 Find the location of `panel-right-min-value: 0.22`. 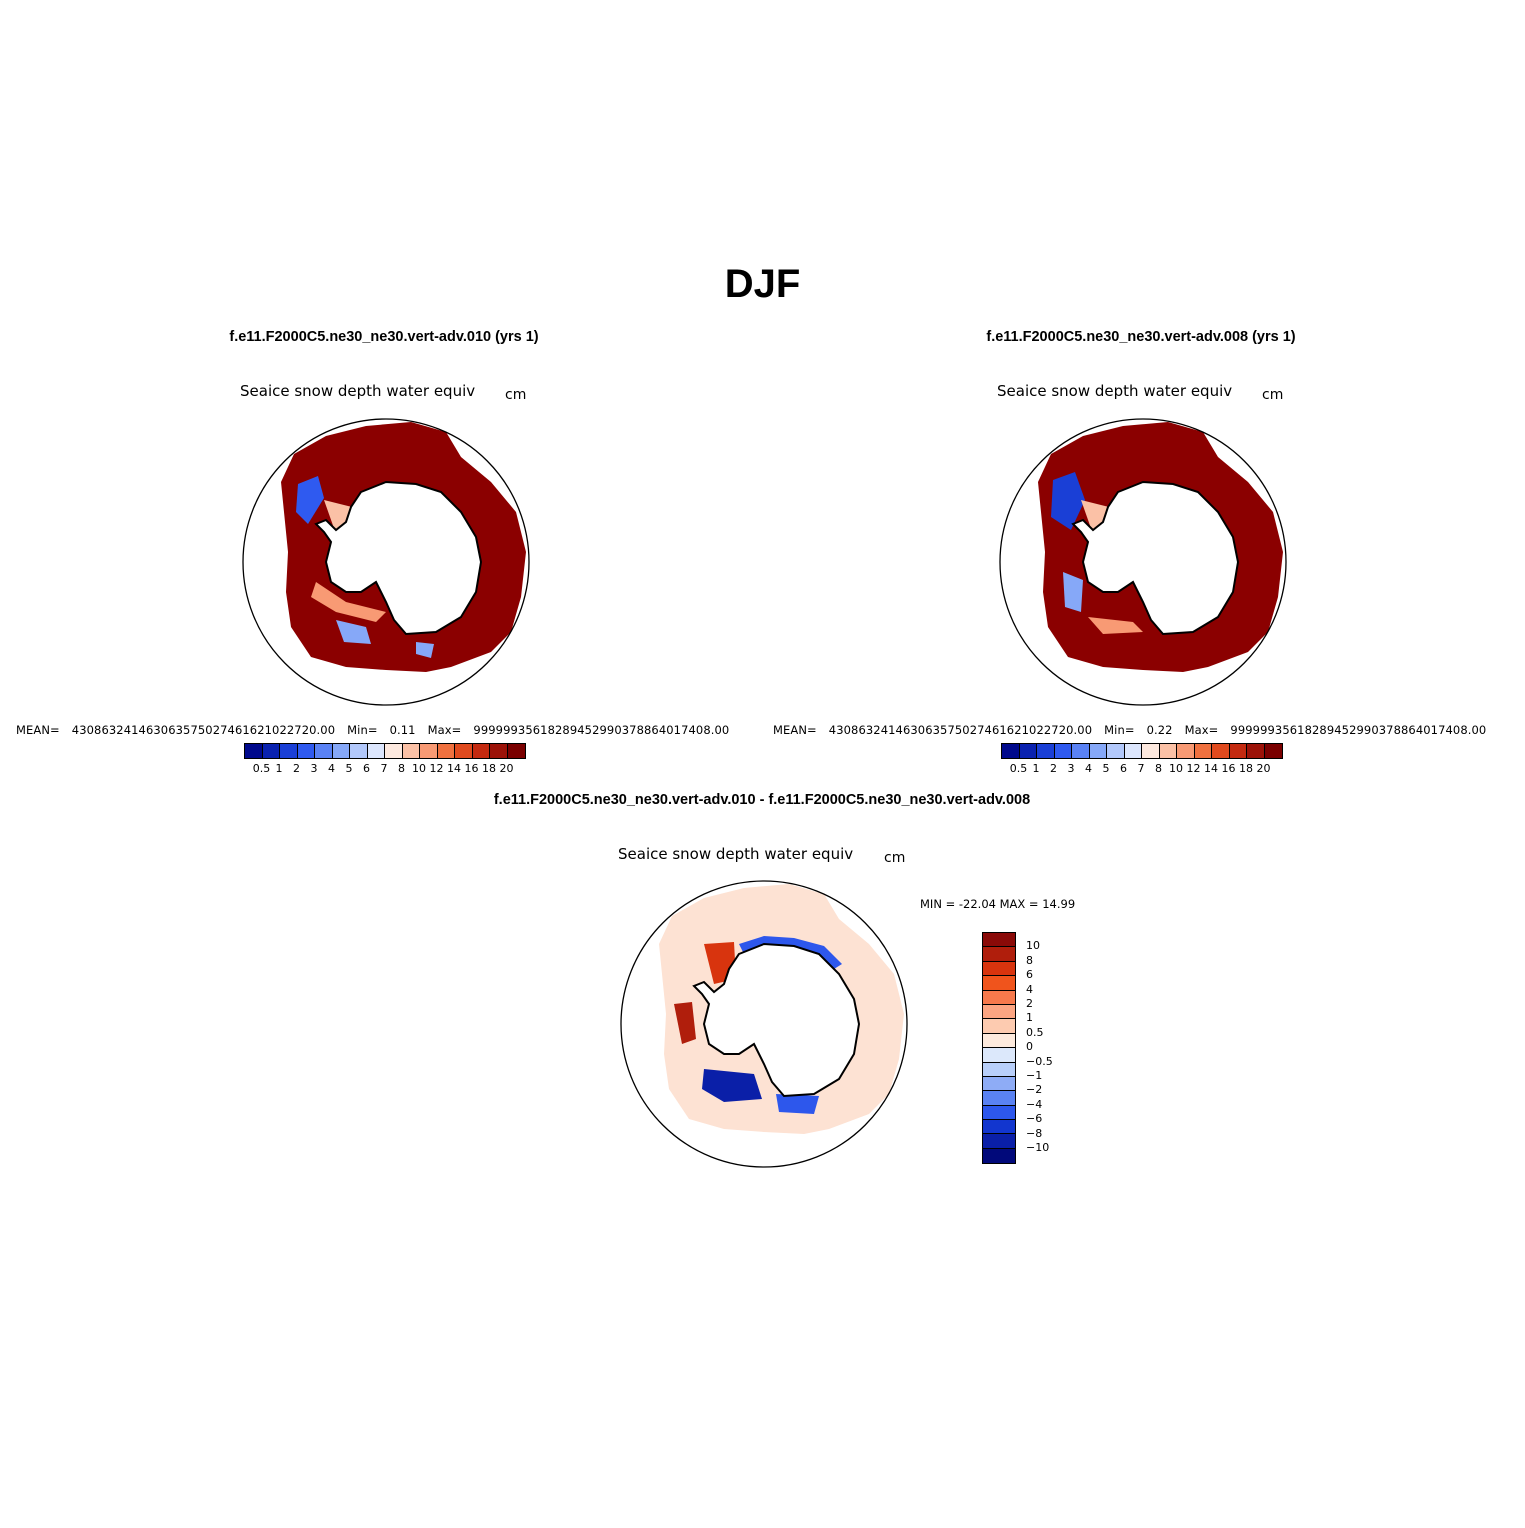

panel-right-min-value: 0.22 is located at coordinates (1159, 730).